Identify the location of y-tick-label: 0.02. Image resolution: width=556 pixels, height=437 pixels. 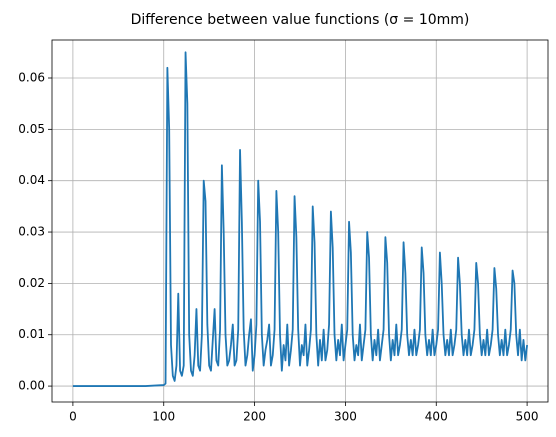
(31, 283).